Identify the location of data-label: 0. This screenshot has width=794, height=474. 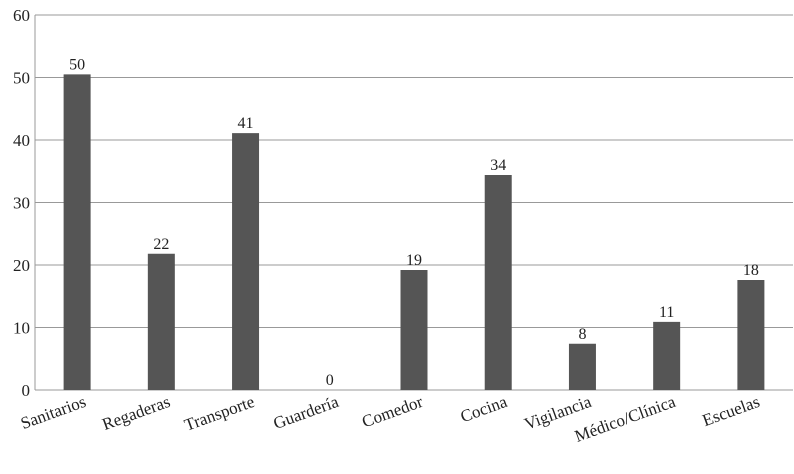
(330, 380).